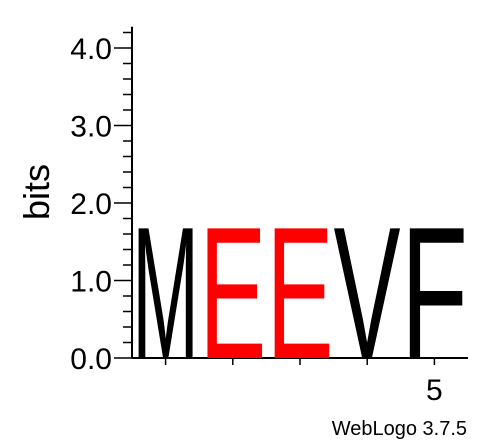 The height and width of the screenshot is (444, 494). I want to click on y-axis: 0.0 1.0 2.0 3.0 4.0, so click(101, 201).